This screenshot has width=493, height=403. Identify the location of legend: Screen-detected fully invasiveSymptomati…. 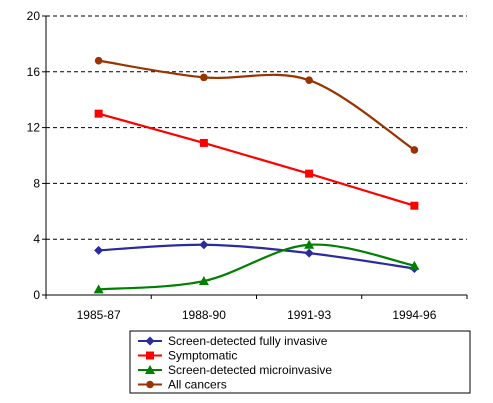
(300, 362).